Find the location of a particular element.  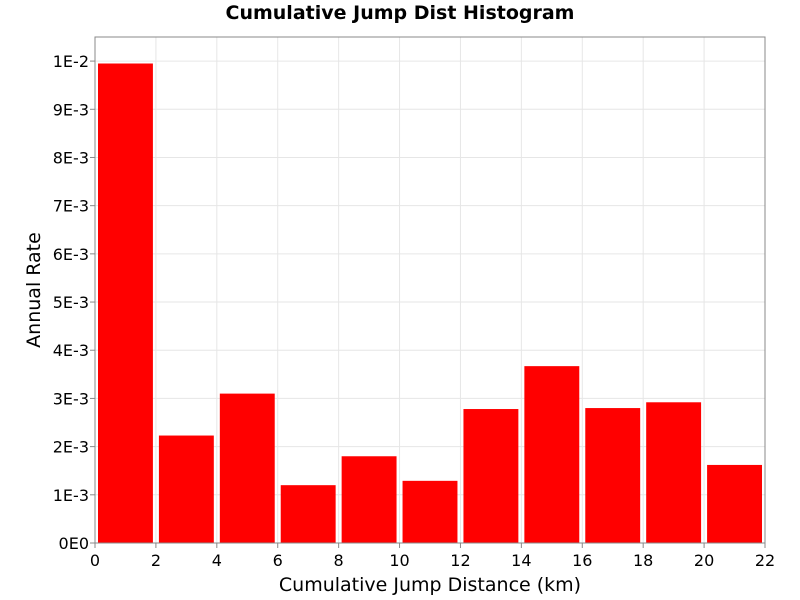

y-tick-label-10: 1E-2 is located at coordinates (71, 61).